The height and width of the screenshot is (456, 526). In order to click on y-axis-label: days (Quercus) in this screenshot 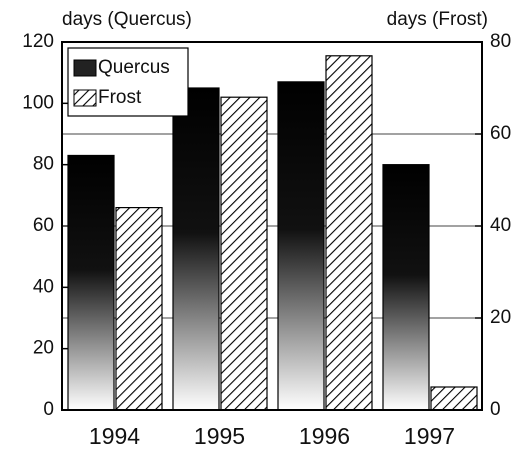, I will do `click(127, 19)`.